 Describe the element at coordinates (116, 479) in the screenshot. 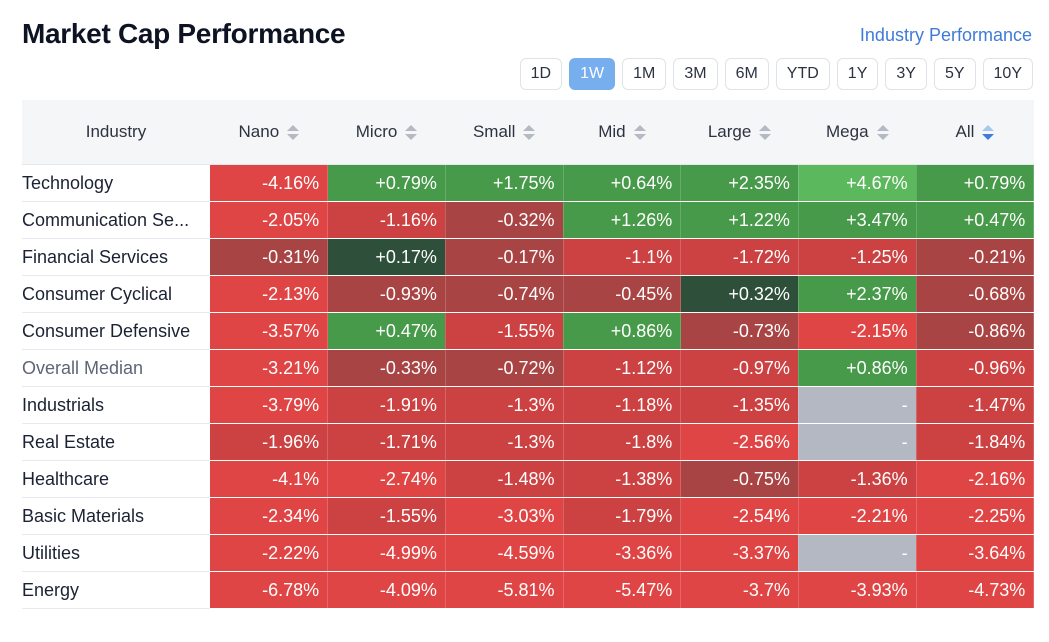

I see `industry-name: Healthcare` at that location.